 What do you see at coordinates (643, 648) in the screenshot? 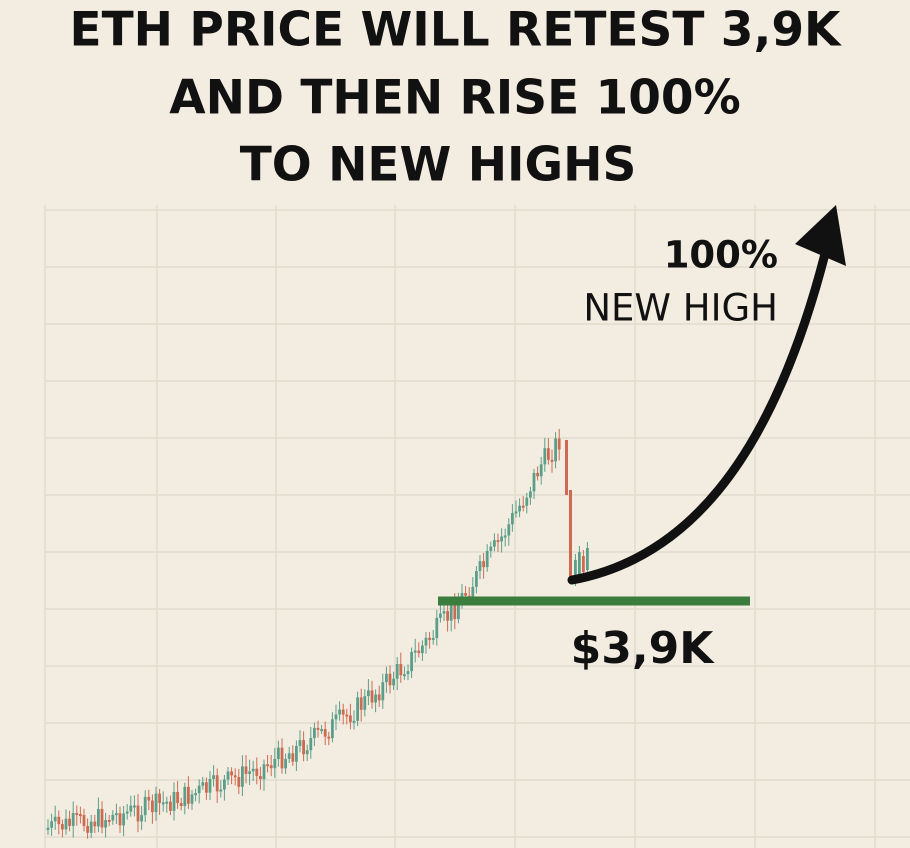
I see `support-label: $3,9K` at bounding box center [643, 648].